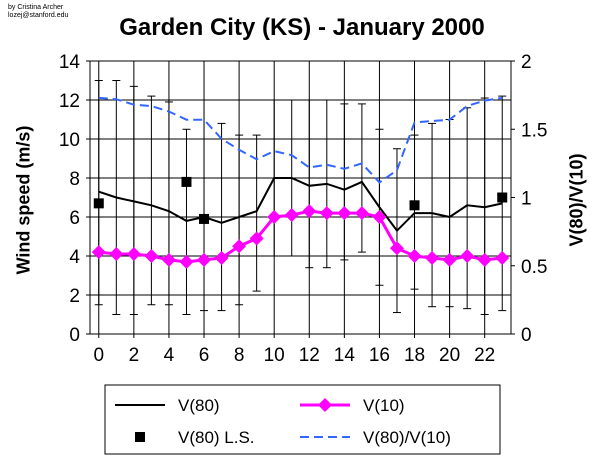  What do you see at coordinates (74, 296) in the screenshot?
I see `y-tick-label: 2` at bounding box center [74, 296].